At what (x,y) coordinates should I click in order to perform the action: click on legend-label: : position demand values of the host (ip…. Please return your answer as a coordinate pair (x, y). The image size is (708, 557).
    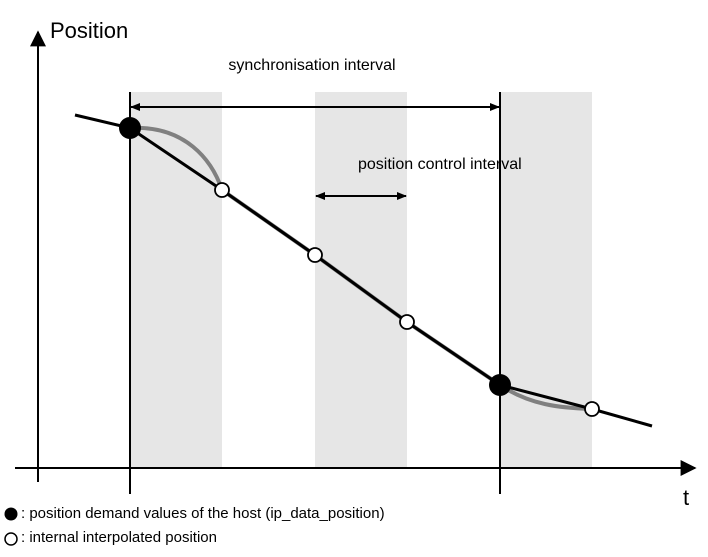
    Looking at the image, I should click on (203, 513).